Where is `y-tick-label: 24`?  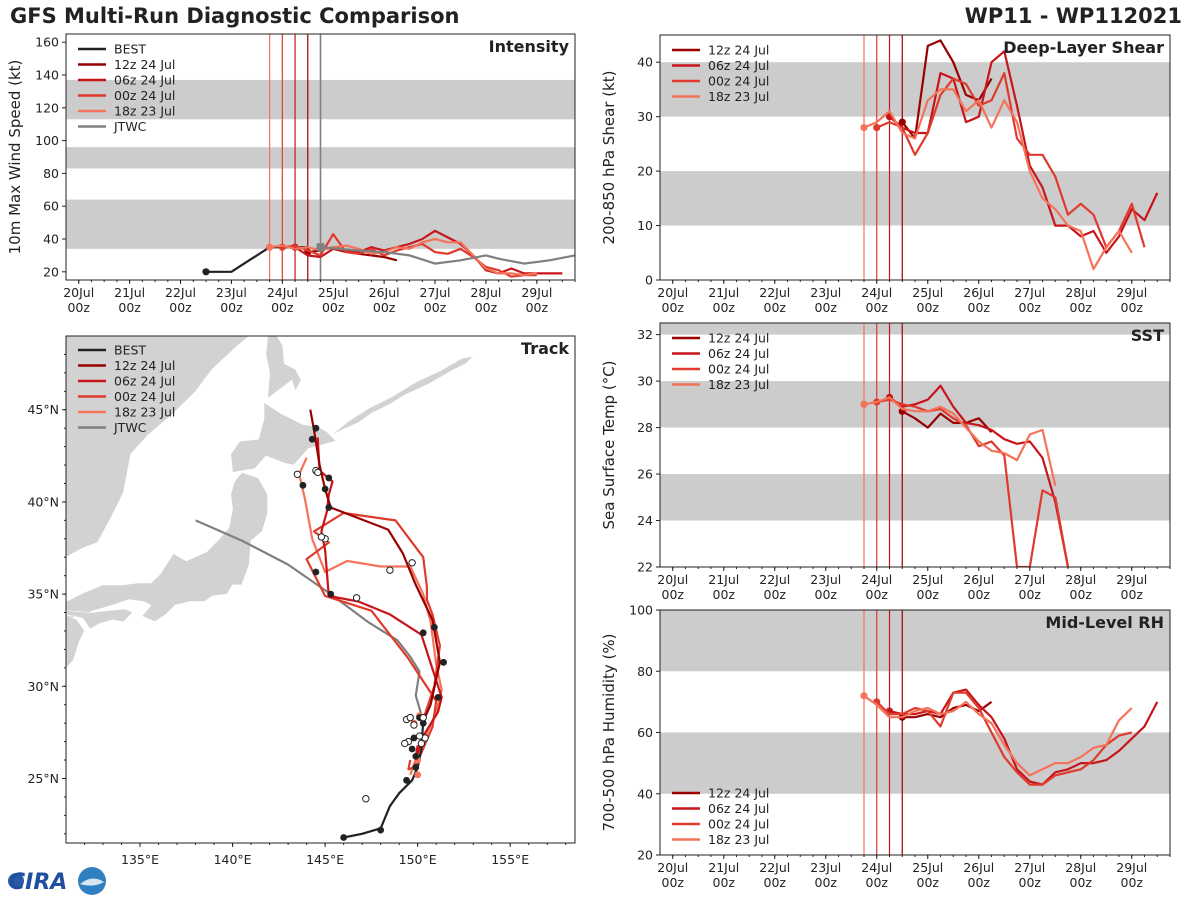
y-tick-label: 24 is located at coordinates (645, 520).